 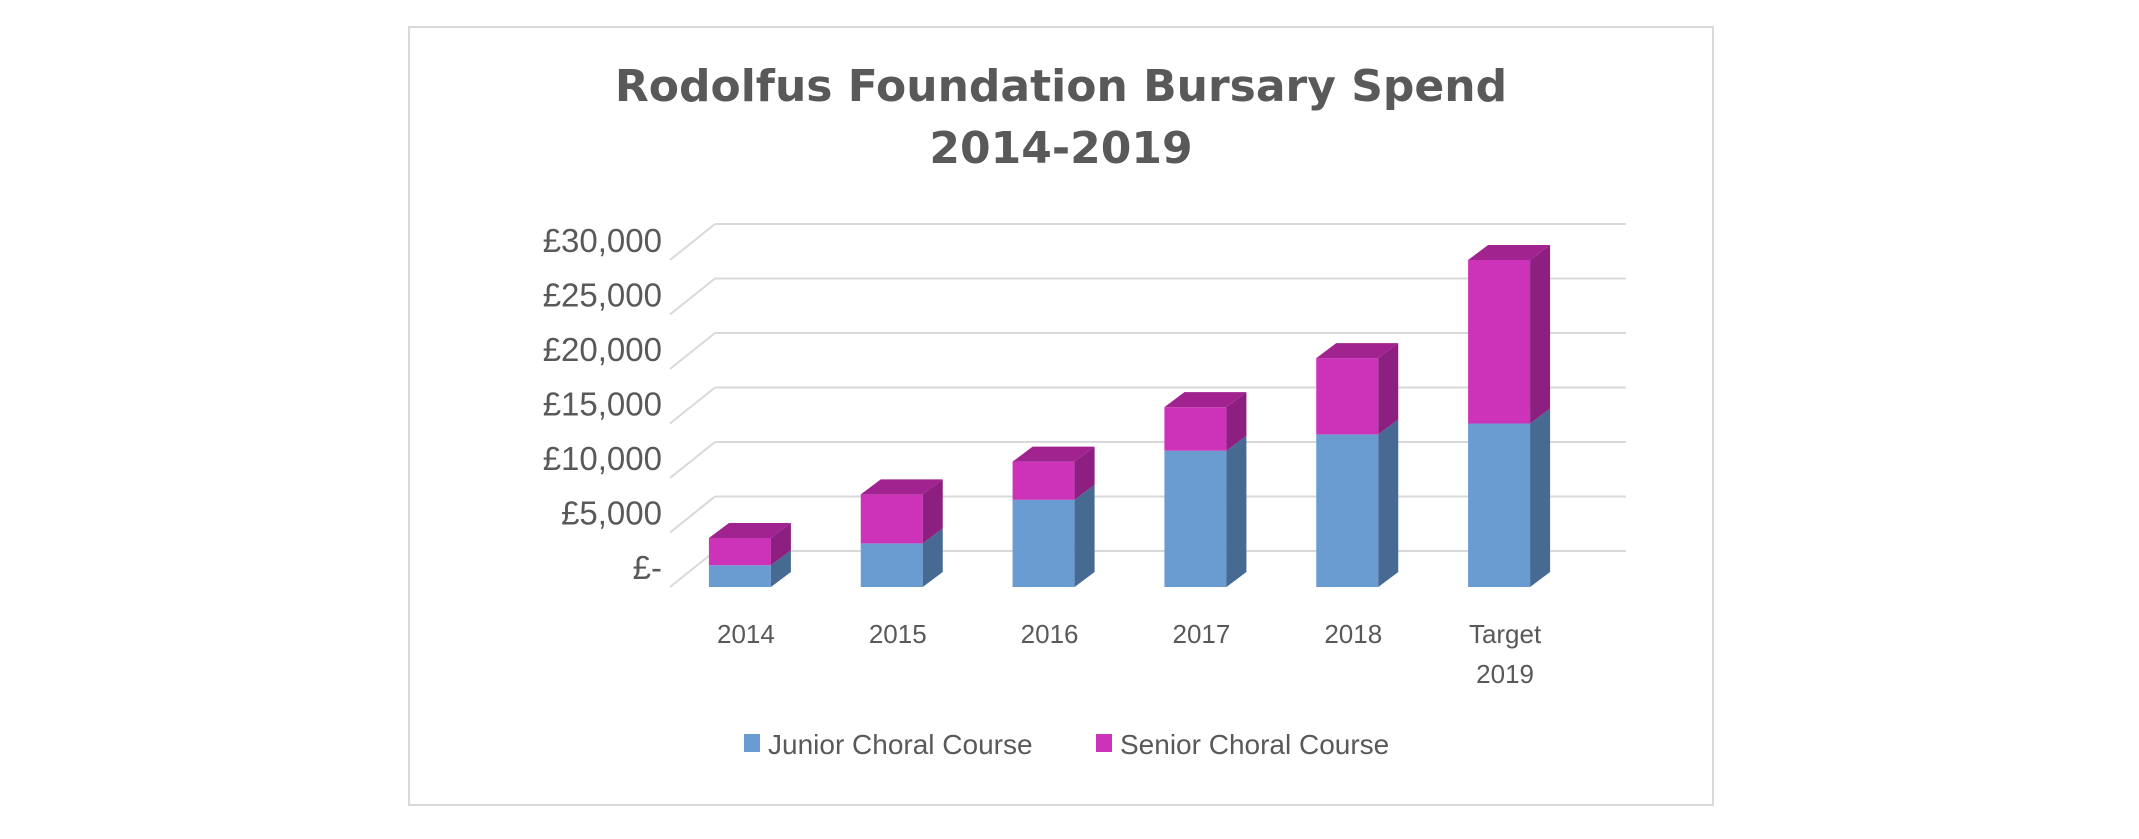 I want to click on legend-label: Junior Choral Course, so click(x=900, y=744).